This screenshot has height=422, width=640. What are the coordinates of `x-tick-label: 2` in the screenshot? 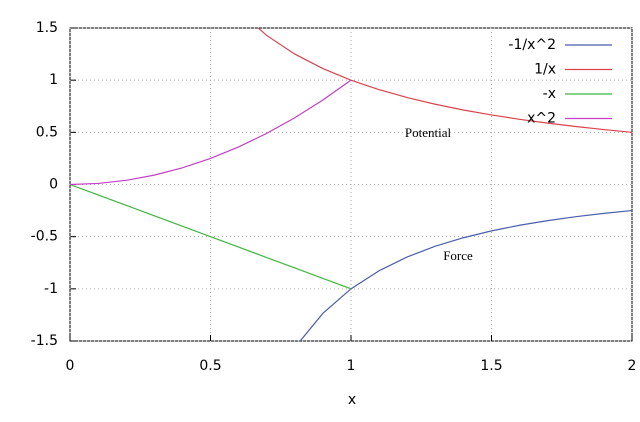 It's located at (632, 366).